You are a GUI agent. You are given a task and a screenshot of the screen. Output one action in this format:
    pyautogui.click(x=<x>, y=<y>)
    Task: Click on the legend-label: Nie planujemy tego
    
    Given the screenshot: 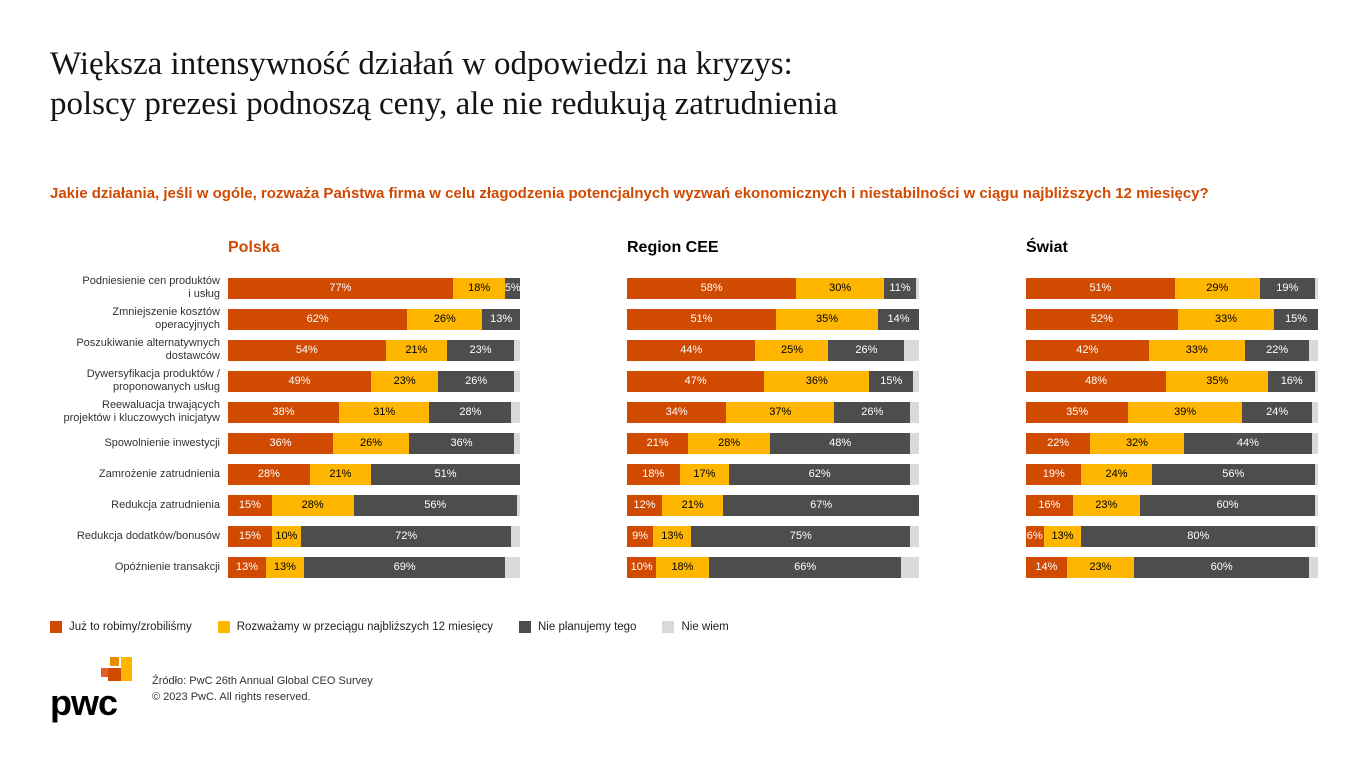 What is the action you would take?
    pyautogui.click(x=587, y=626)
    